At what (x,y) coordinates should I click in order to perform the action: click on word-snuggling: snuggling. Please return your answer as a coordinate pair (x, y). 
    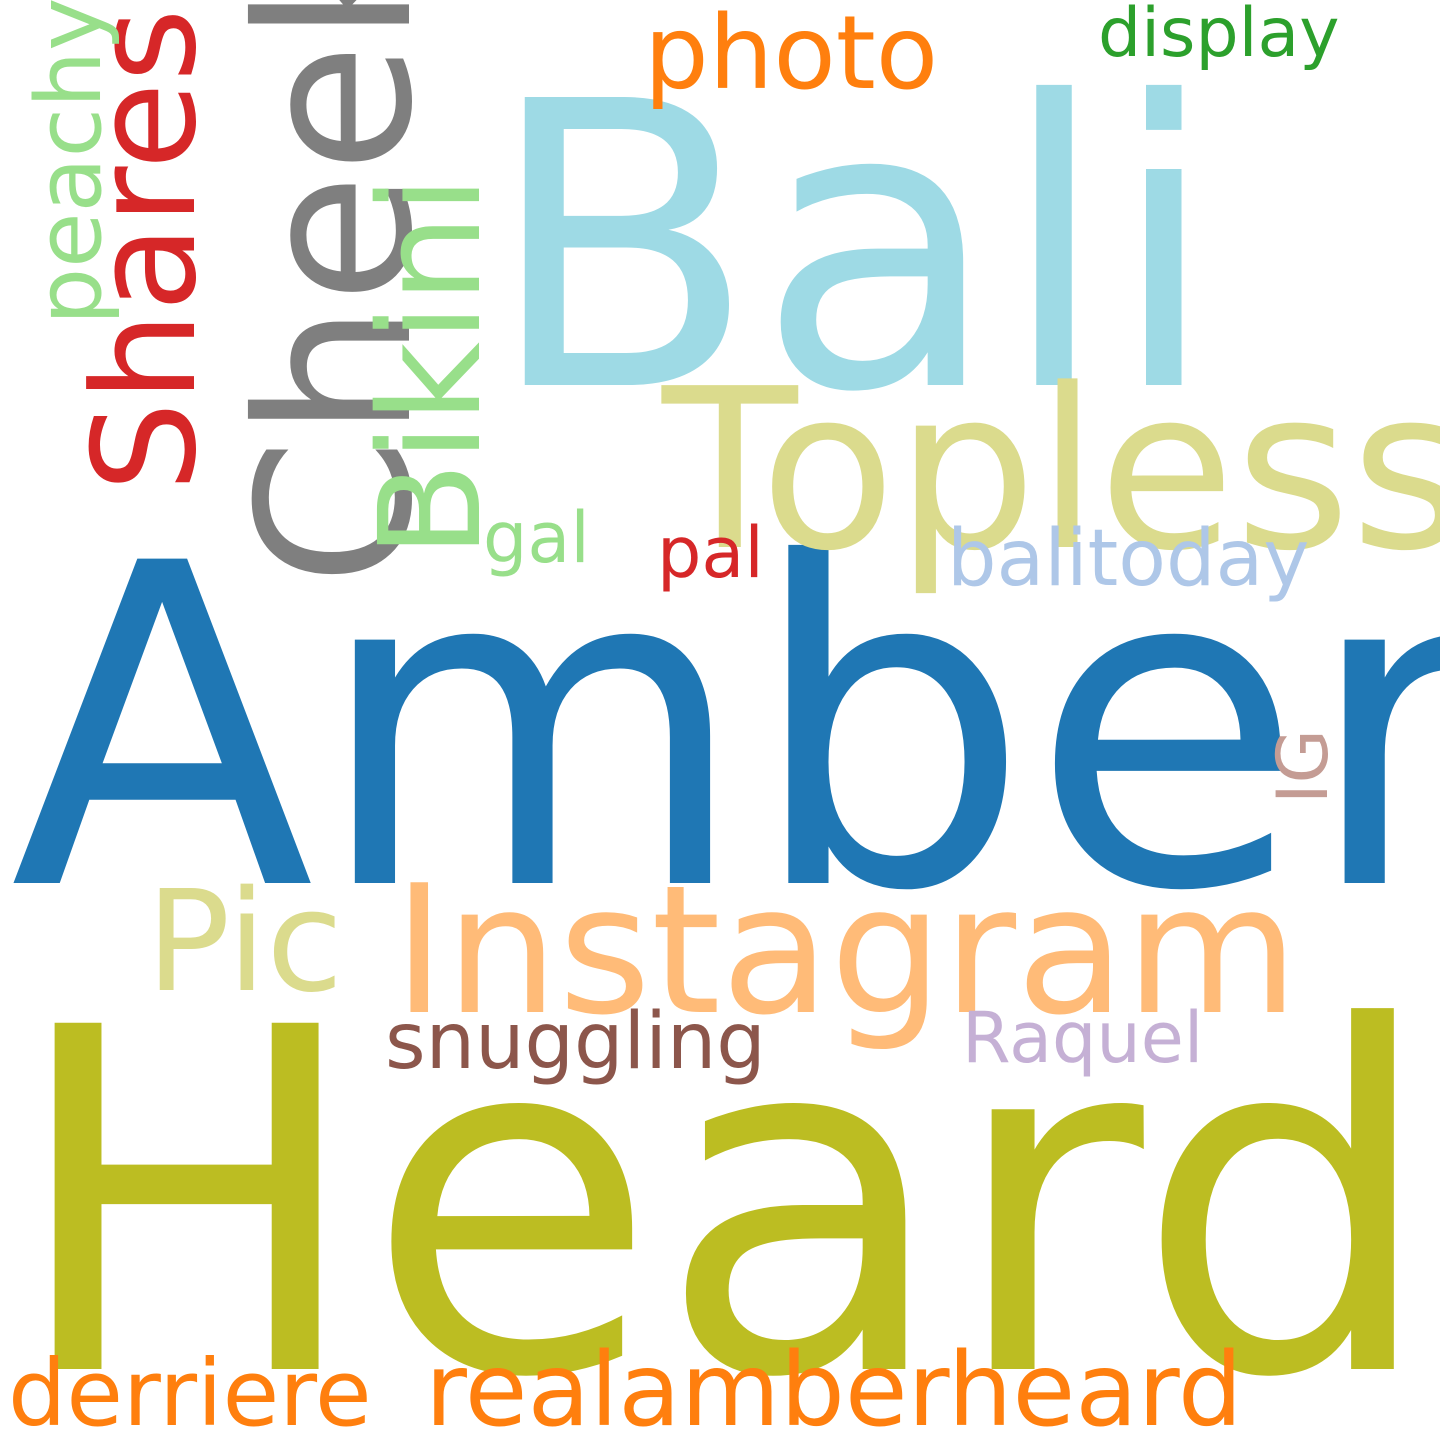
    Looking at the image, I should click on (575, 1042).